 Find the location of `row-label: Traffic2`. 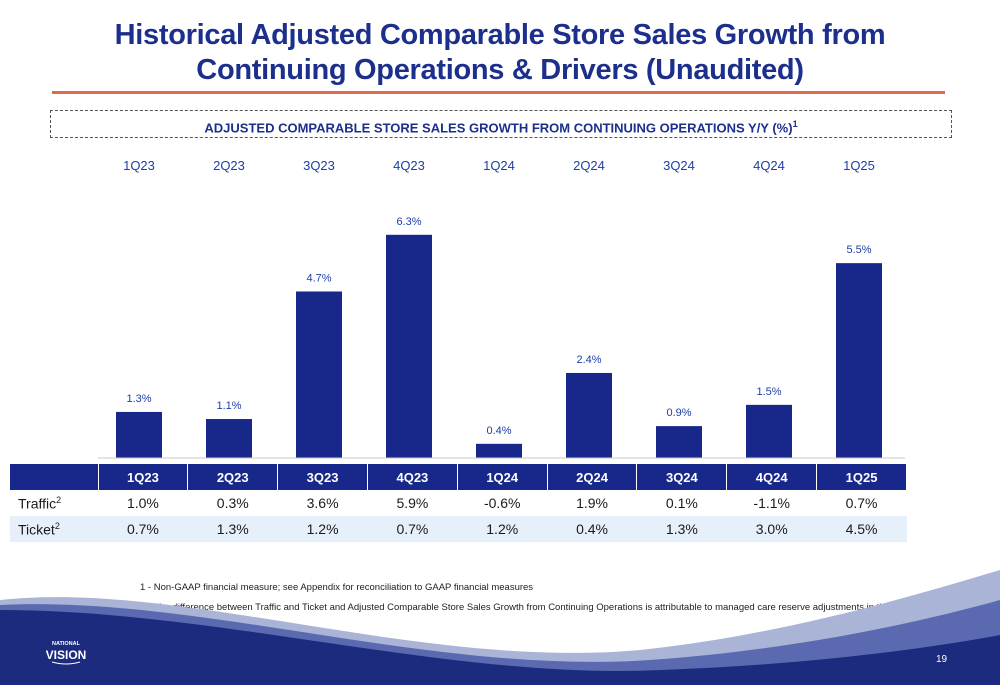

row-label: Traffic2 is located at coordinates (54, 503).